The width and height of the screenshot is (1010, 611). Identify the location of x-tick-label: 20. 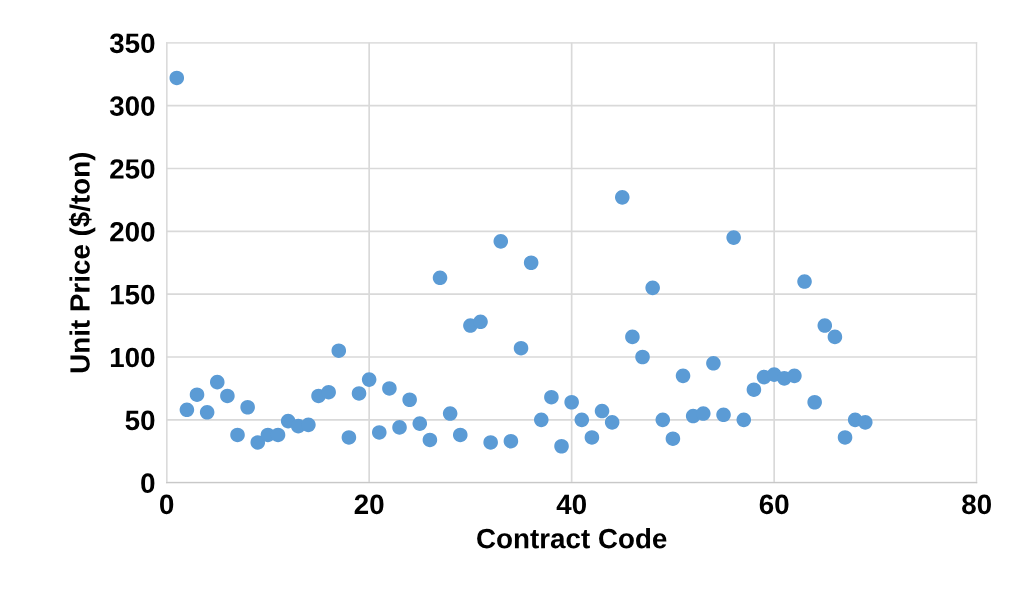
(369, 504).